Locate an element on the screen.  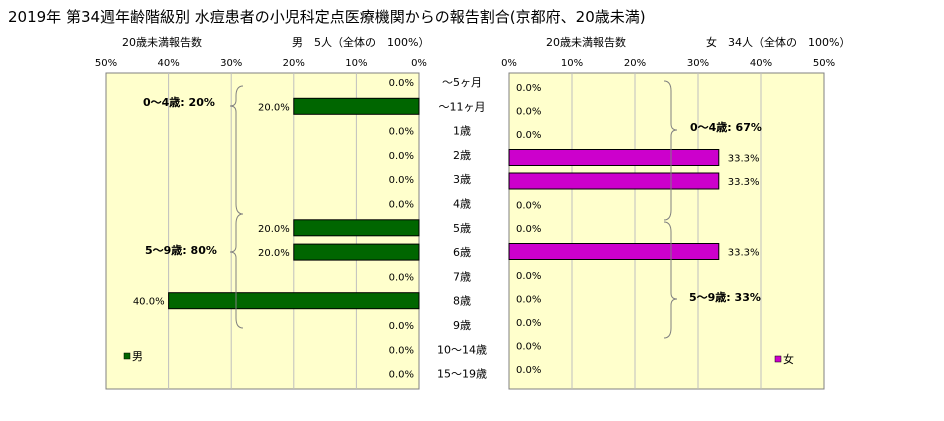
category-label: 6歳 is located at coordinates (462, 252).